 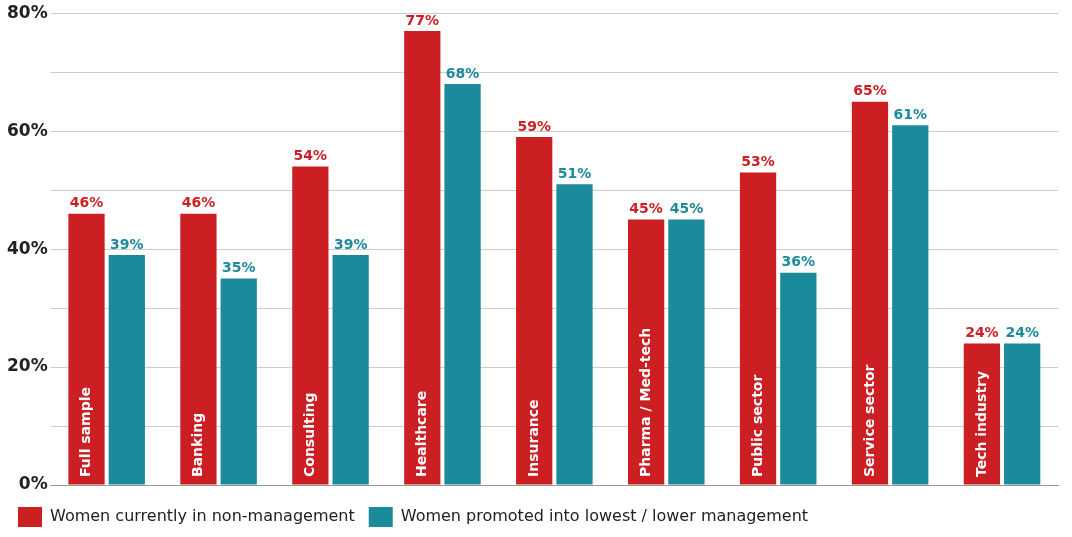 What do you see at coordinates (422, 19) in the screenshot?
I see `data-label: 77%` at bounding box center [422, 19].